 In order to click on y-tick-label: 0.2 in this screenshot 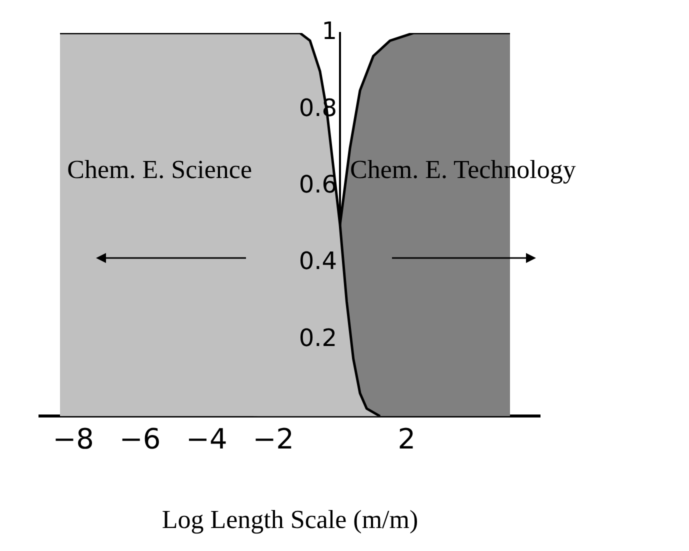, I will do `click(317, 338)`.